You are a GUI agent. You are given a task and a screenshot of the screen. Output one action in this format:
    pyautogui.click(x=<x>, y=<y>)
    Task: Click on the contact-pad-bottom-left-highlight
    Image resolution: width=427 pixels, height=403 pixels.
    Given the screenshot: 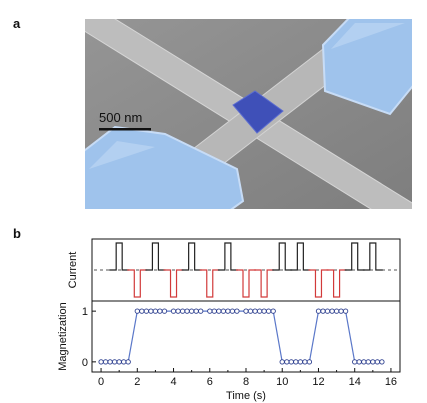 What is the action you would take?
    pyautogui.click(x=122, y=155)
    